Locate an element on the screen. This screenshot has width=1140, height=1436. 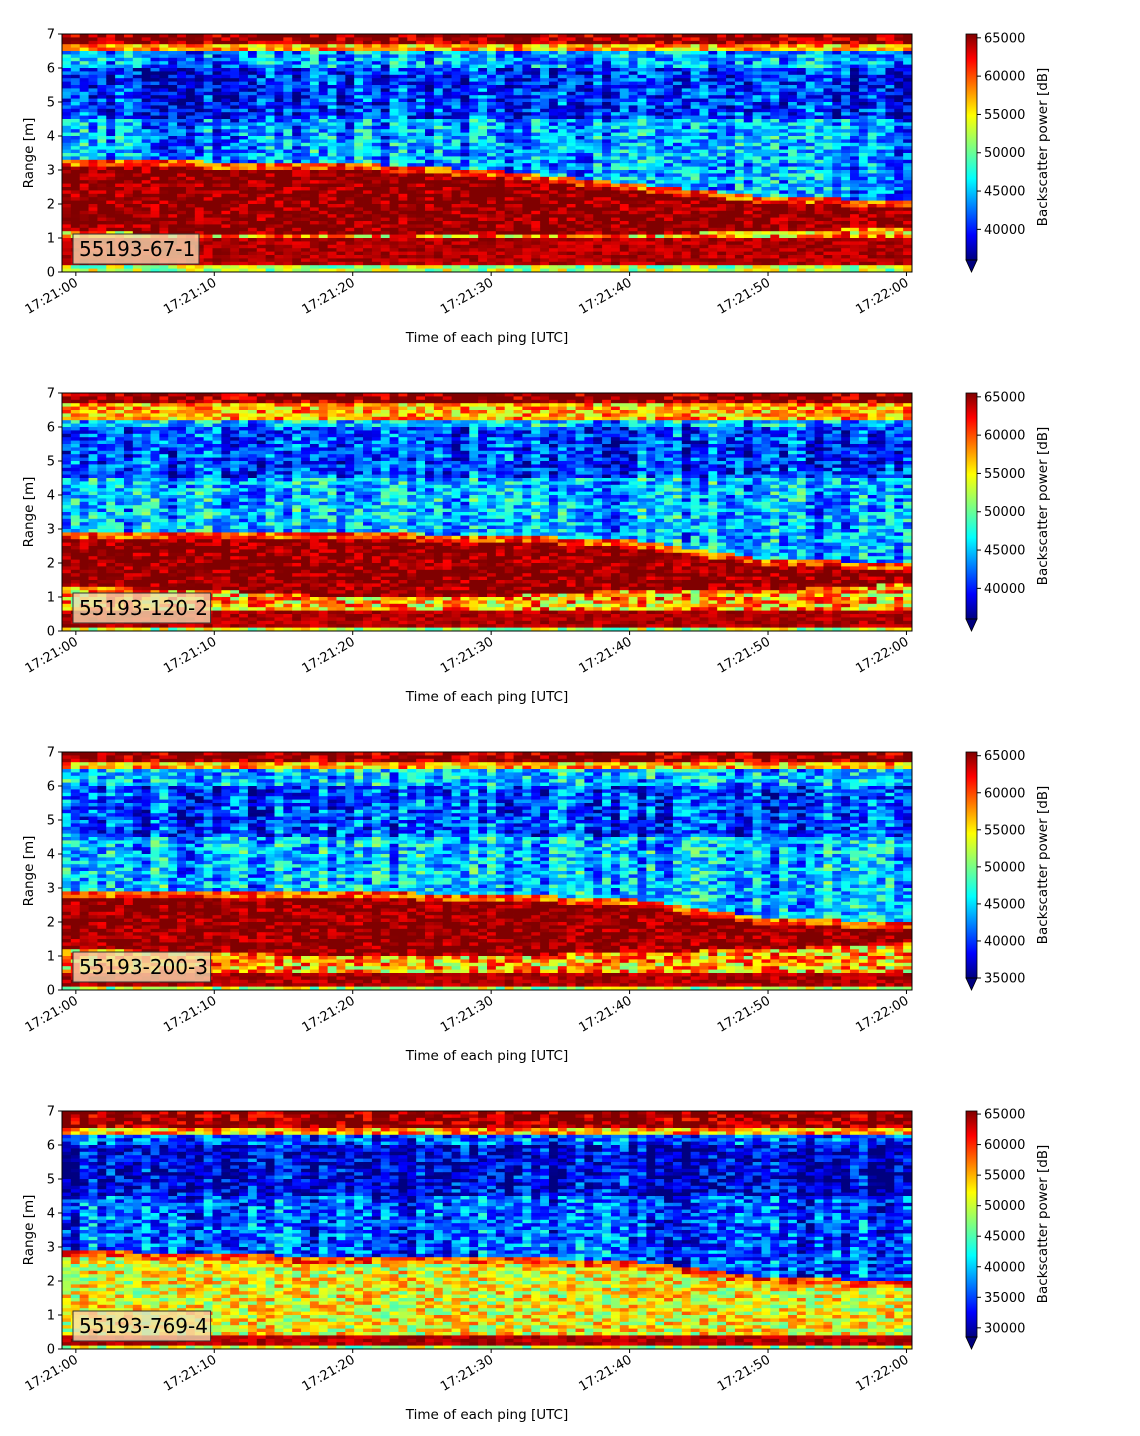
sensor-id-text: 55193-120-2 is located at coordinates (143, 608).